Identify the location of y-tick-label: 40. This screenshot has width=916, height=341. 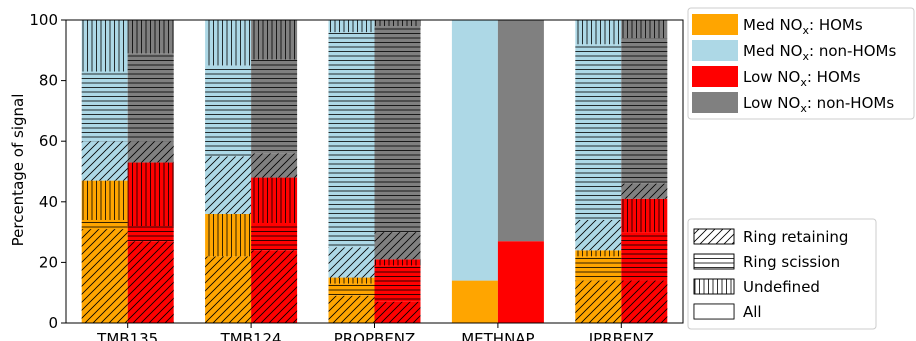
(48, 202).